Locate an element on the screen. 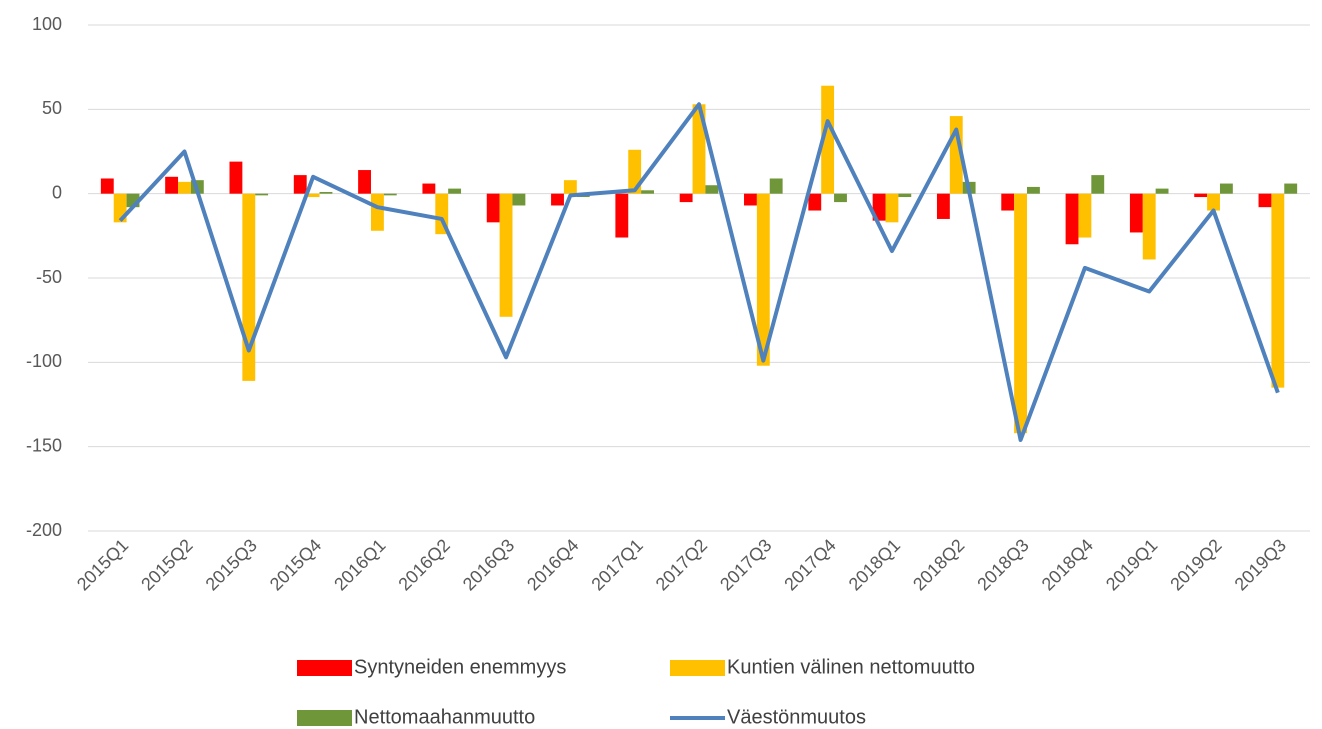  y-tick-label: -150 is located at coordinates (44, 445).